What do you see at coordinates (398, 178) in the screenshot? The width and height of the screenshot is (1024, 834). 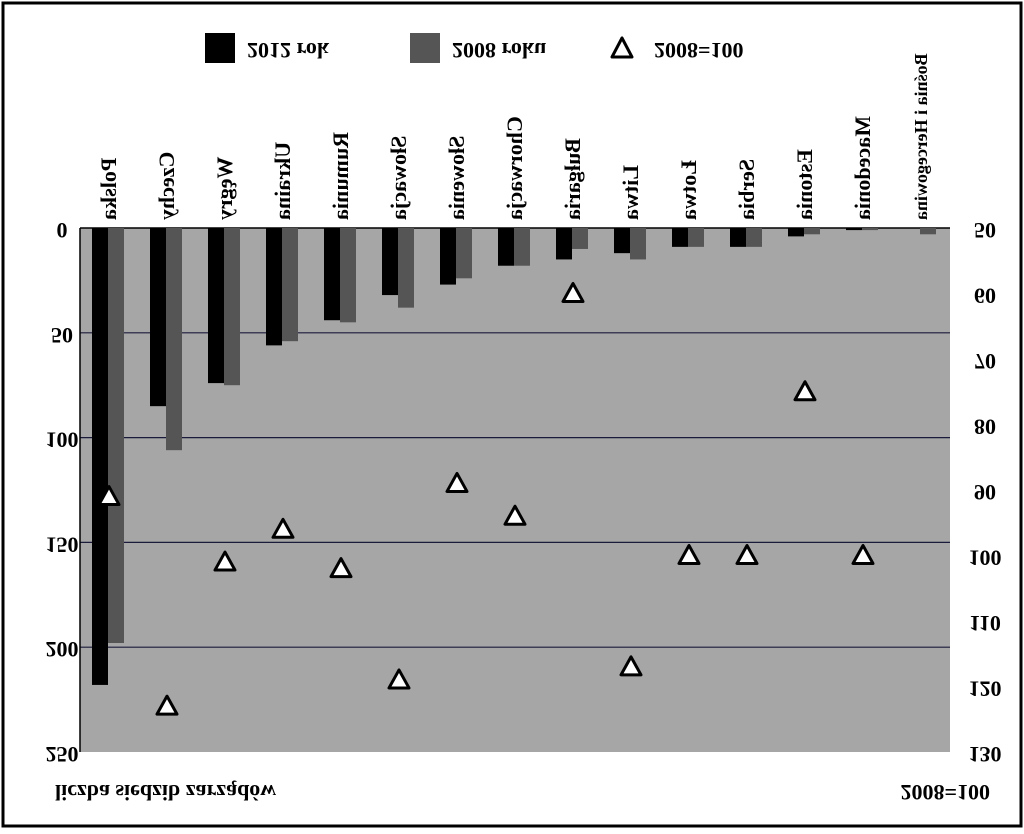 I see `x-tick-label: Słowacja` at bounding box center [398, 178].